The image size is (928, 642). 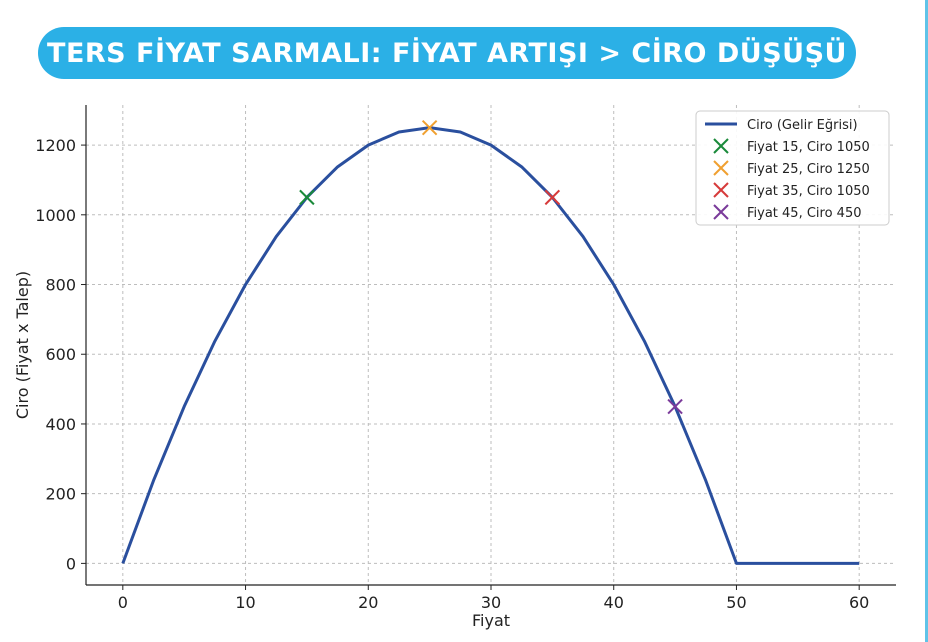 What do you see at coordinates (368, 602) in the screenshot?
I see `x-tick-label: 20` at bounding box center [368, 602].